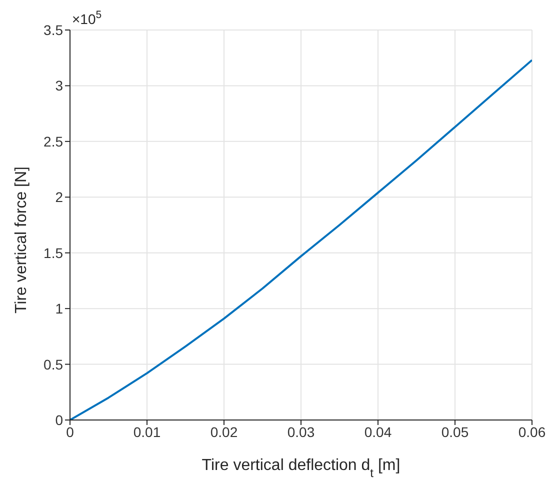  Describe the element at coordinates (59, 86) in the screenshot. I see `y-tick-label: 3` at that location.